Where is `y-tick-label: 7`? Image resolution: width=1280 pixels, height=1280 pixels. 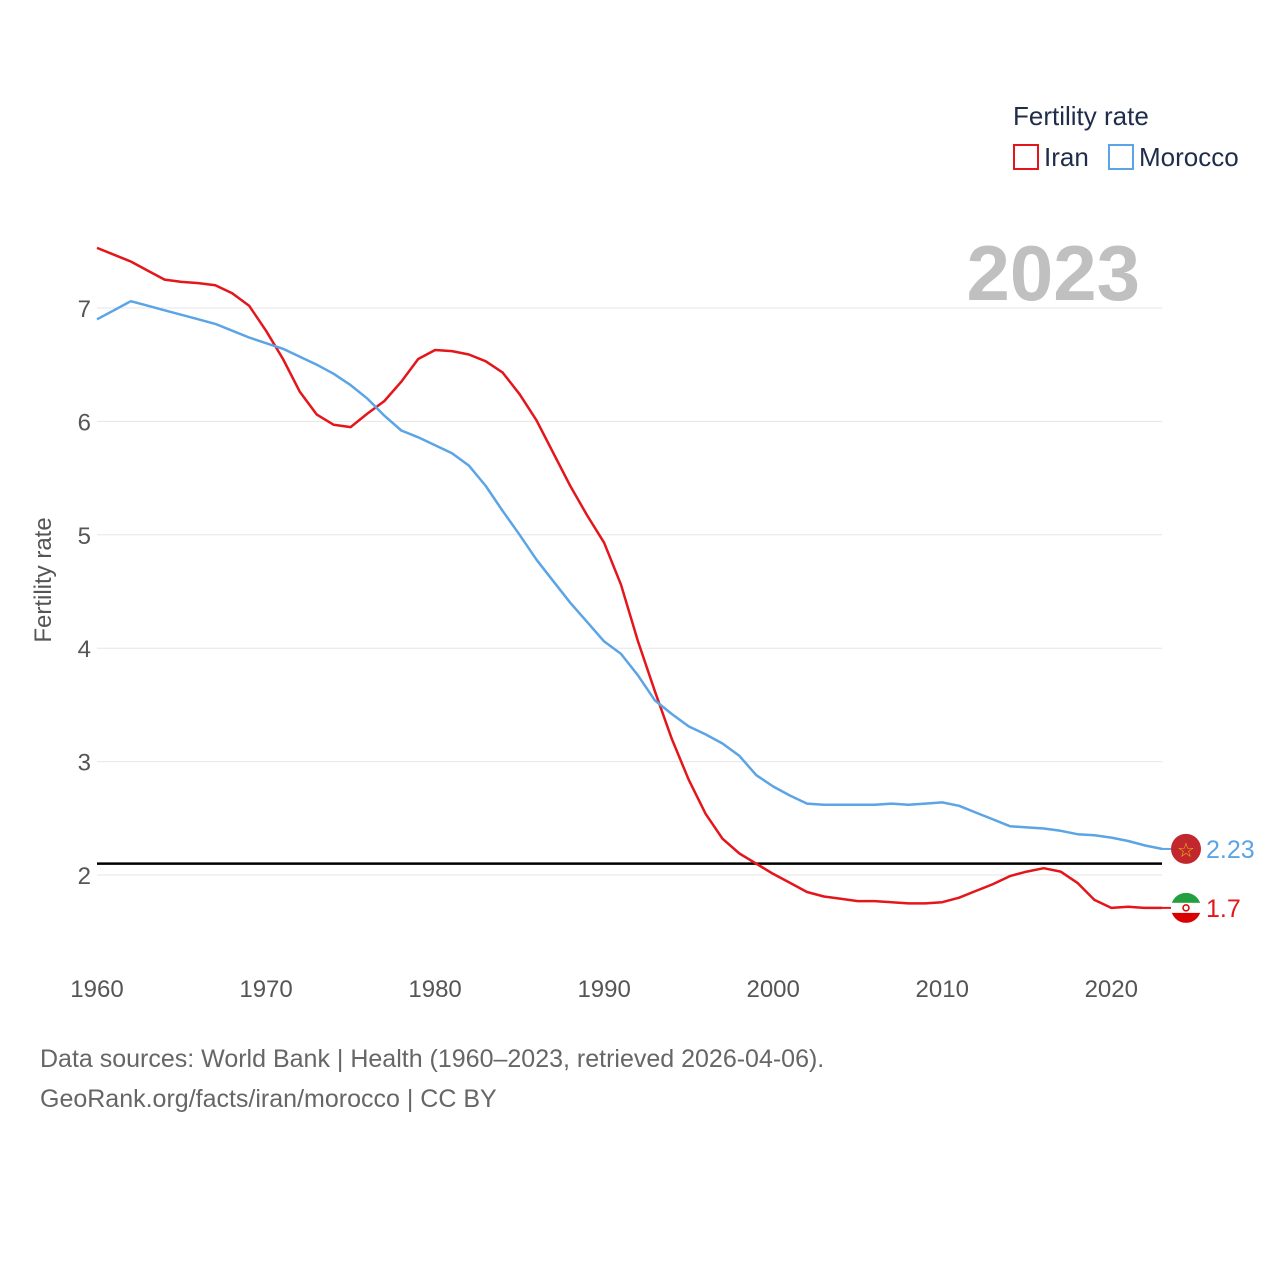
y-tick-label: 7 is located at coordinates (84, 309).